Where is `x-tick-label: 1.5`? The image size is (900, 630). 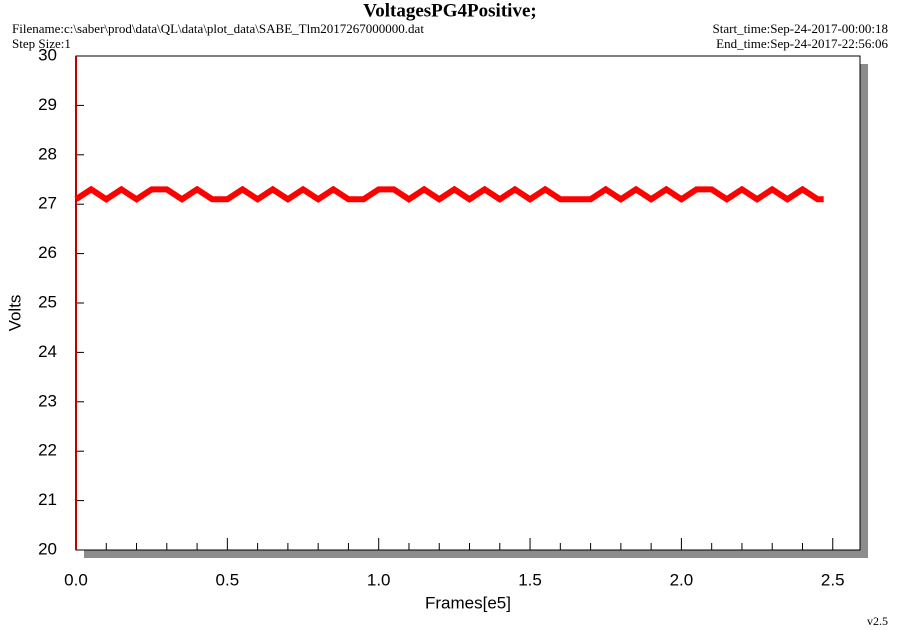
x-tick-label: 1.5 is located at coordinates (530, 579).